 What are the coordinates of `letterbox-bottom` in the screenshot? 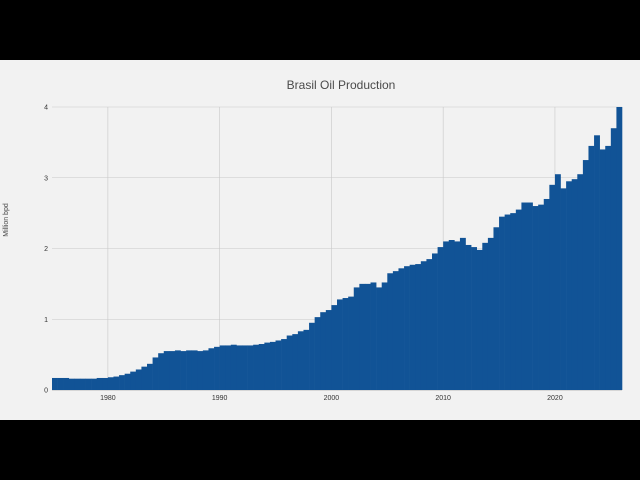 It's located at (320, 450).